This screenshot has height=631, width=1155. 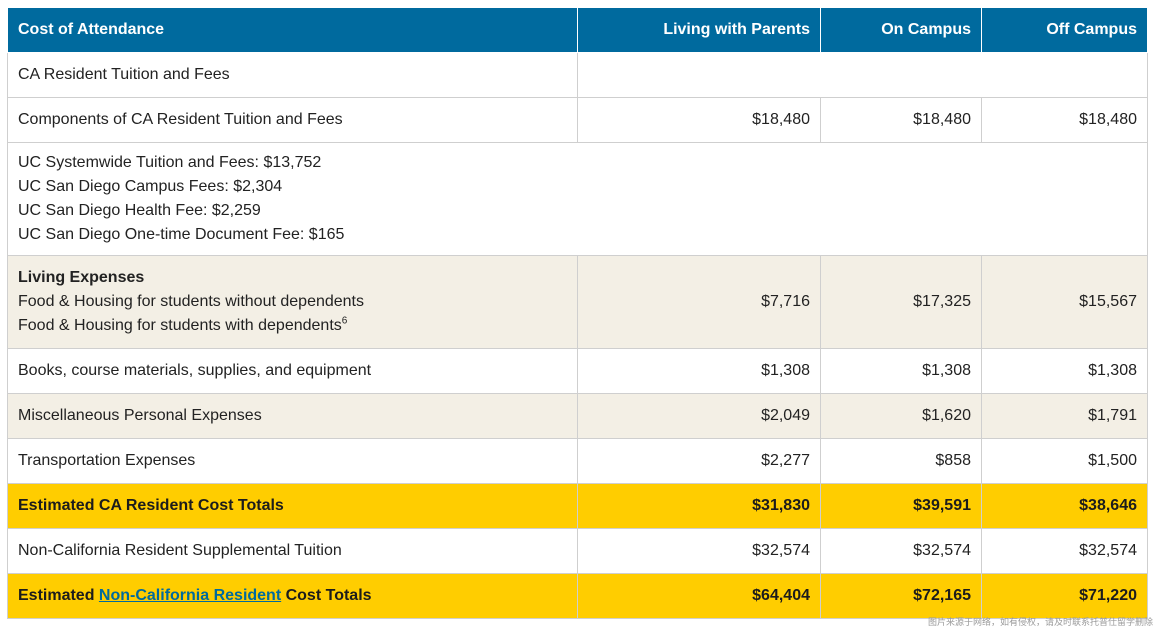 What do you see at coordinates (1064, 506) in the screenshot?
I see `value-off-campus: $38,646` at bounding box center [1064, 506].